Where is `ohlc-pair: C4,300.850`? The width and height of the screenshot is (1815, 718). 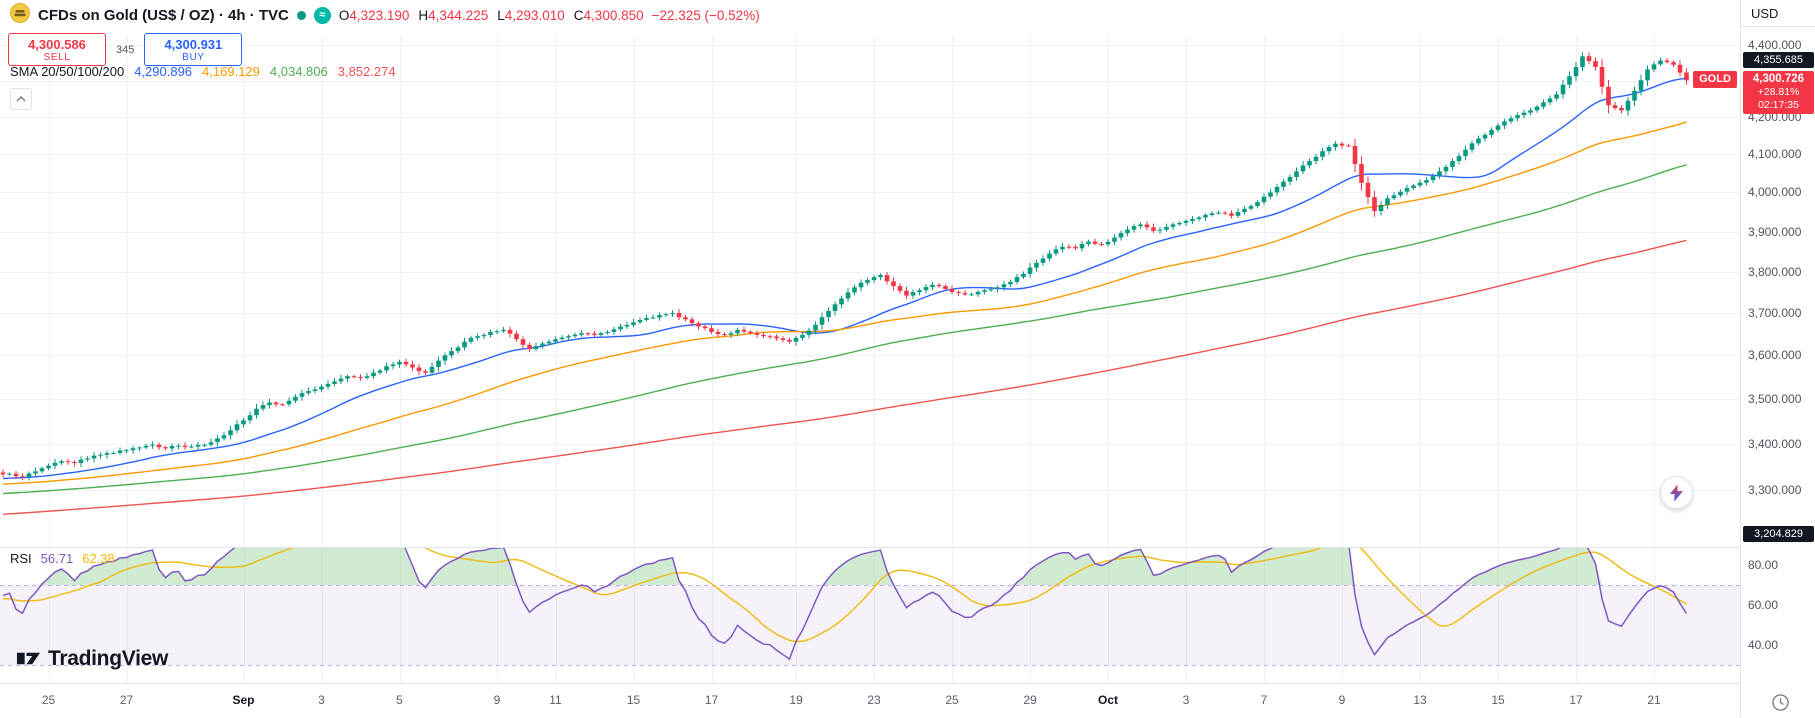
ohlc-pair: C4,300.850 is located at coordinates (608, 15).